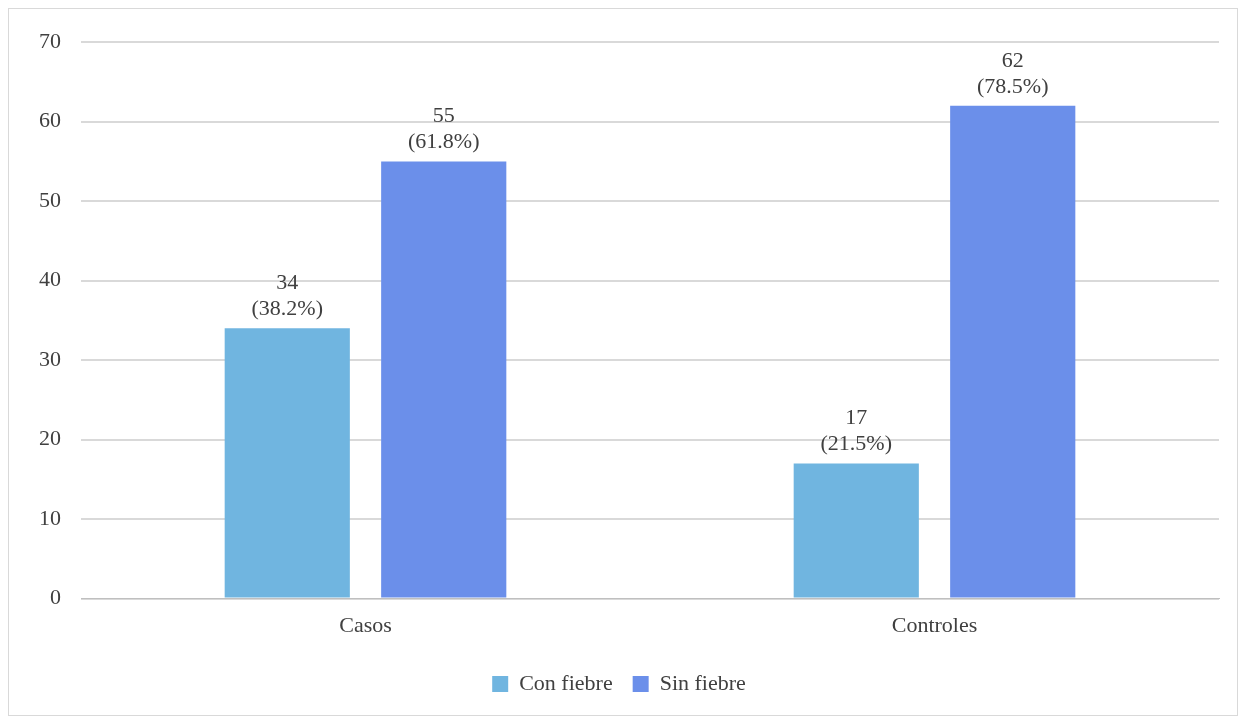 The width and height of the screenshot is (1246, 724). What do you see at coordinates (1013, 72) in the screenshot?
I see `data-label: 62 (78.5%)` at bounding box center [1013, 72].